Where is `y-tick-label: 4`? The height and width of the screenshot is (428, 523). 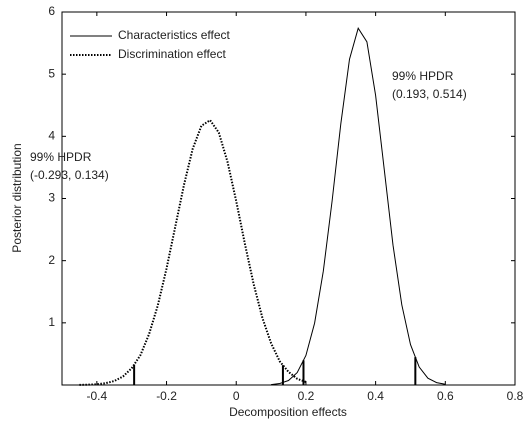 y-tick-label: 4 is located at coordinates (51, 136).